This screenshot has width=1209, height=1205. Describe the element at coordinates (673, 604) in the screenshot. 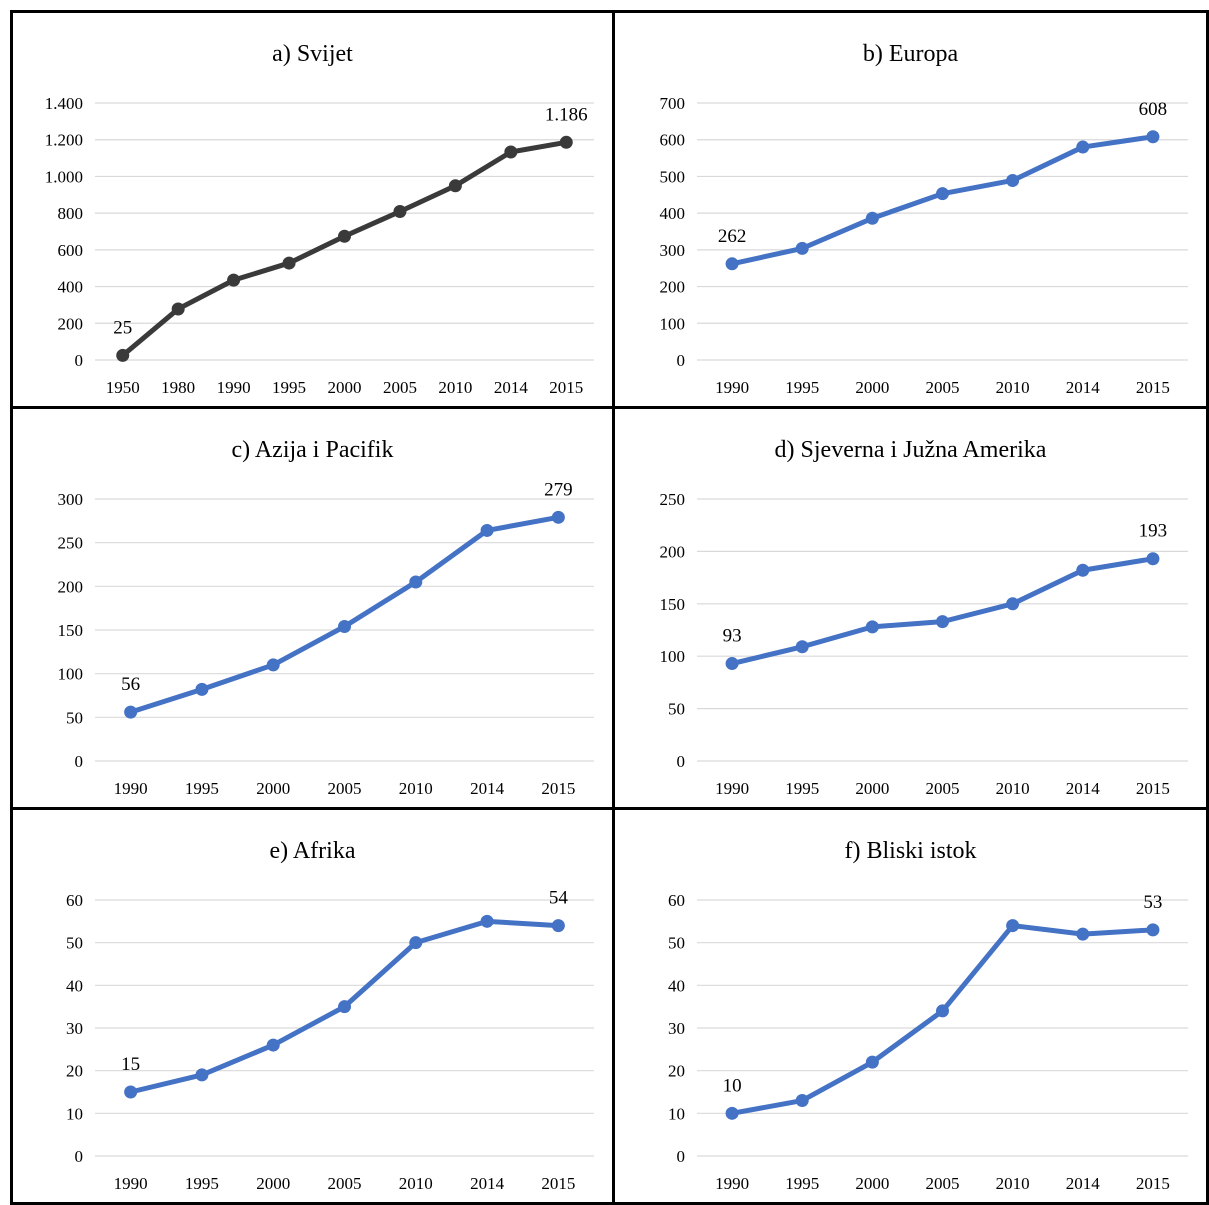

I see `y-tick-label: 150` at that location.